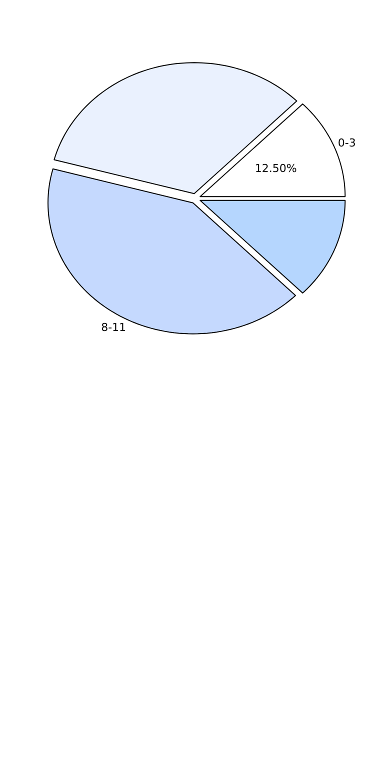 Image resolution: width=390 pixels, height=780 pixels. I want to click on slice-label: 8-11, so click(113, 327).